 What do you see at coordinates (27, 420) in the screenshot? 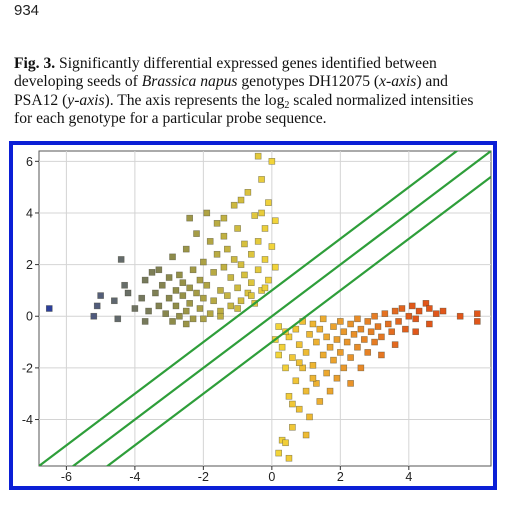
I see `y-tick-label: -4` at bounding box center [27, 420].